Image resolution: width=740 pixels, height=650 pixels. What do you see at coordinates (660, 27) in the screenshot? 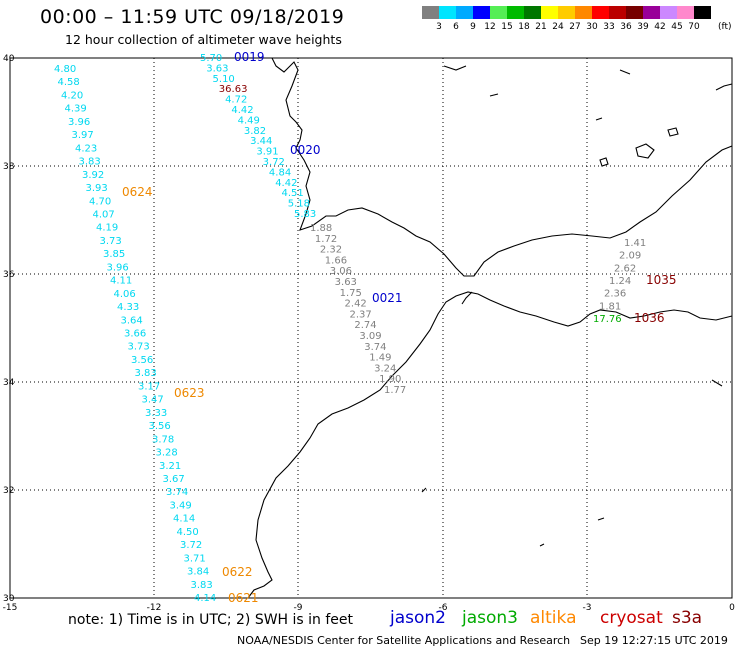
I see `colorbar-label: 42` at bounding box center [660, 27].